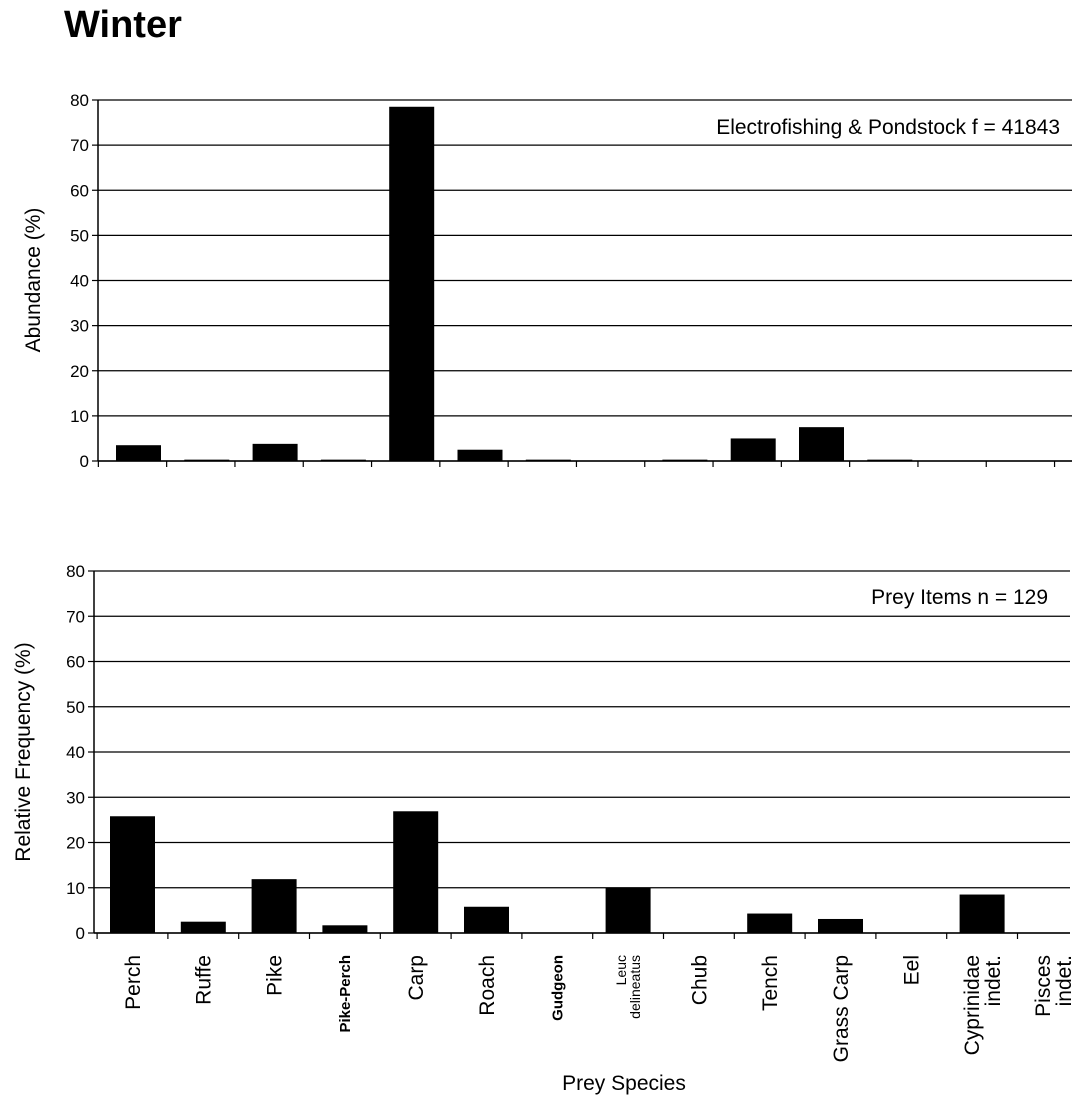 The width and height of the screenshot is (1073, 1099). I want to click on x-category-label: Tench, so click(770, 983).